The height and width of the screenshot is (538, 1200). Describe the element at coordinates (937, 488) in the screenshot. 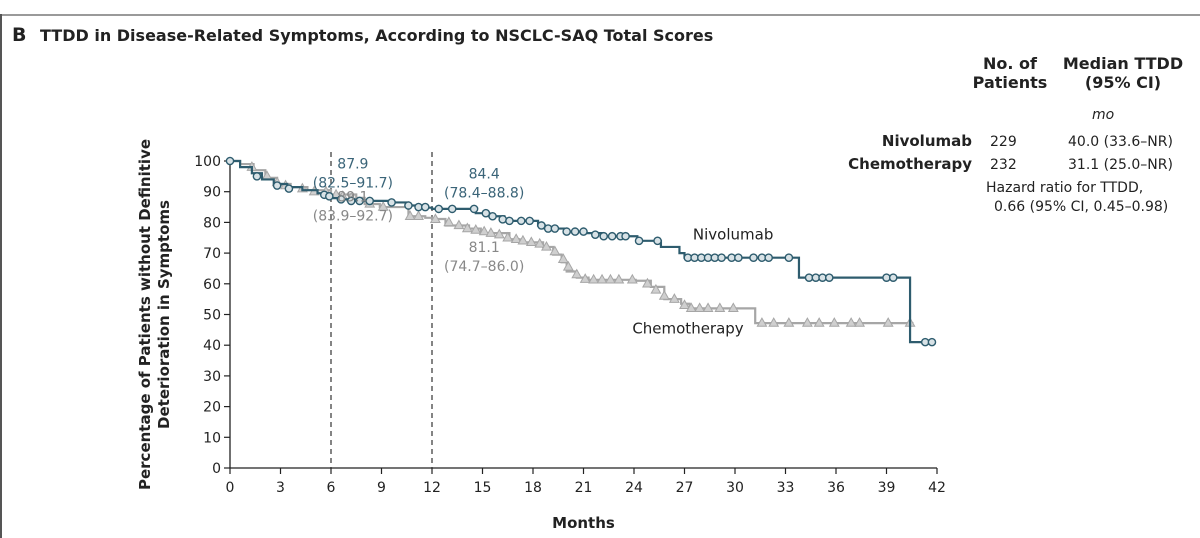

I see `x-tick-label: 42` at that location.